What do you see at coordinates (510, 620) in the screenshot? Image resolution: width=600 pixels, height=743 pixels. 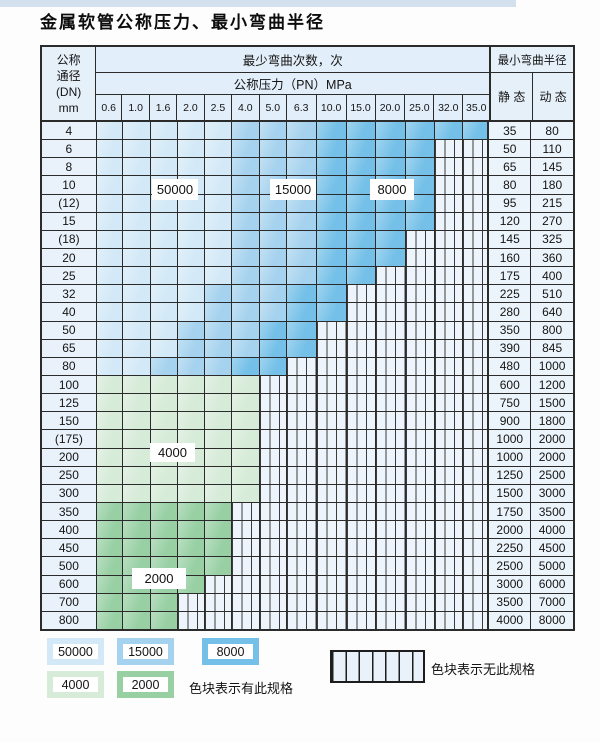 I see `static-radius-cell: 4000` at bounding box center [510, 620].